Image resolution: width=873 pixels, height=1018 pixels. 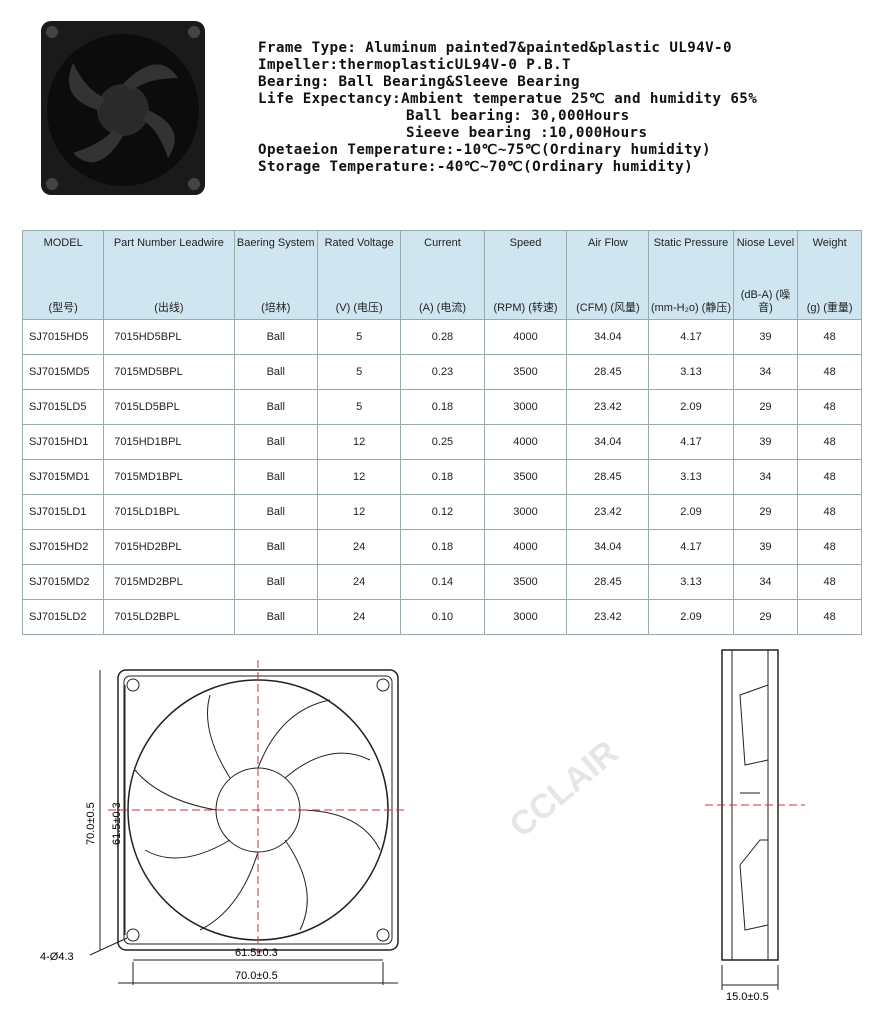 What do you see at coordinates (168, 243) in the screenshot?
I see `header-label: Part Number Leadwire` at bounding box center [168, 243].